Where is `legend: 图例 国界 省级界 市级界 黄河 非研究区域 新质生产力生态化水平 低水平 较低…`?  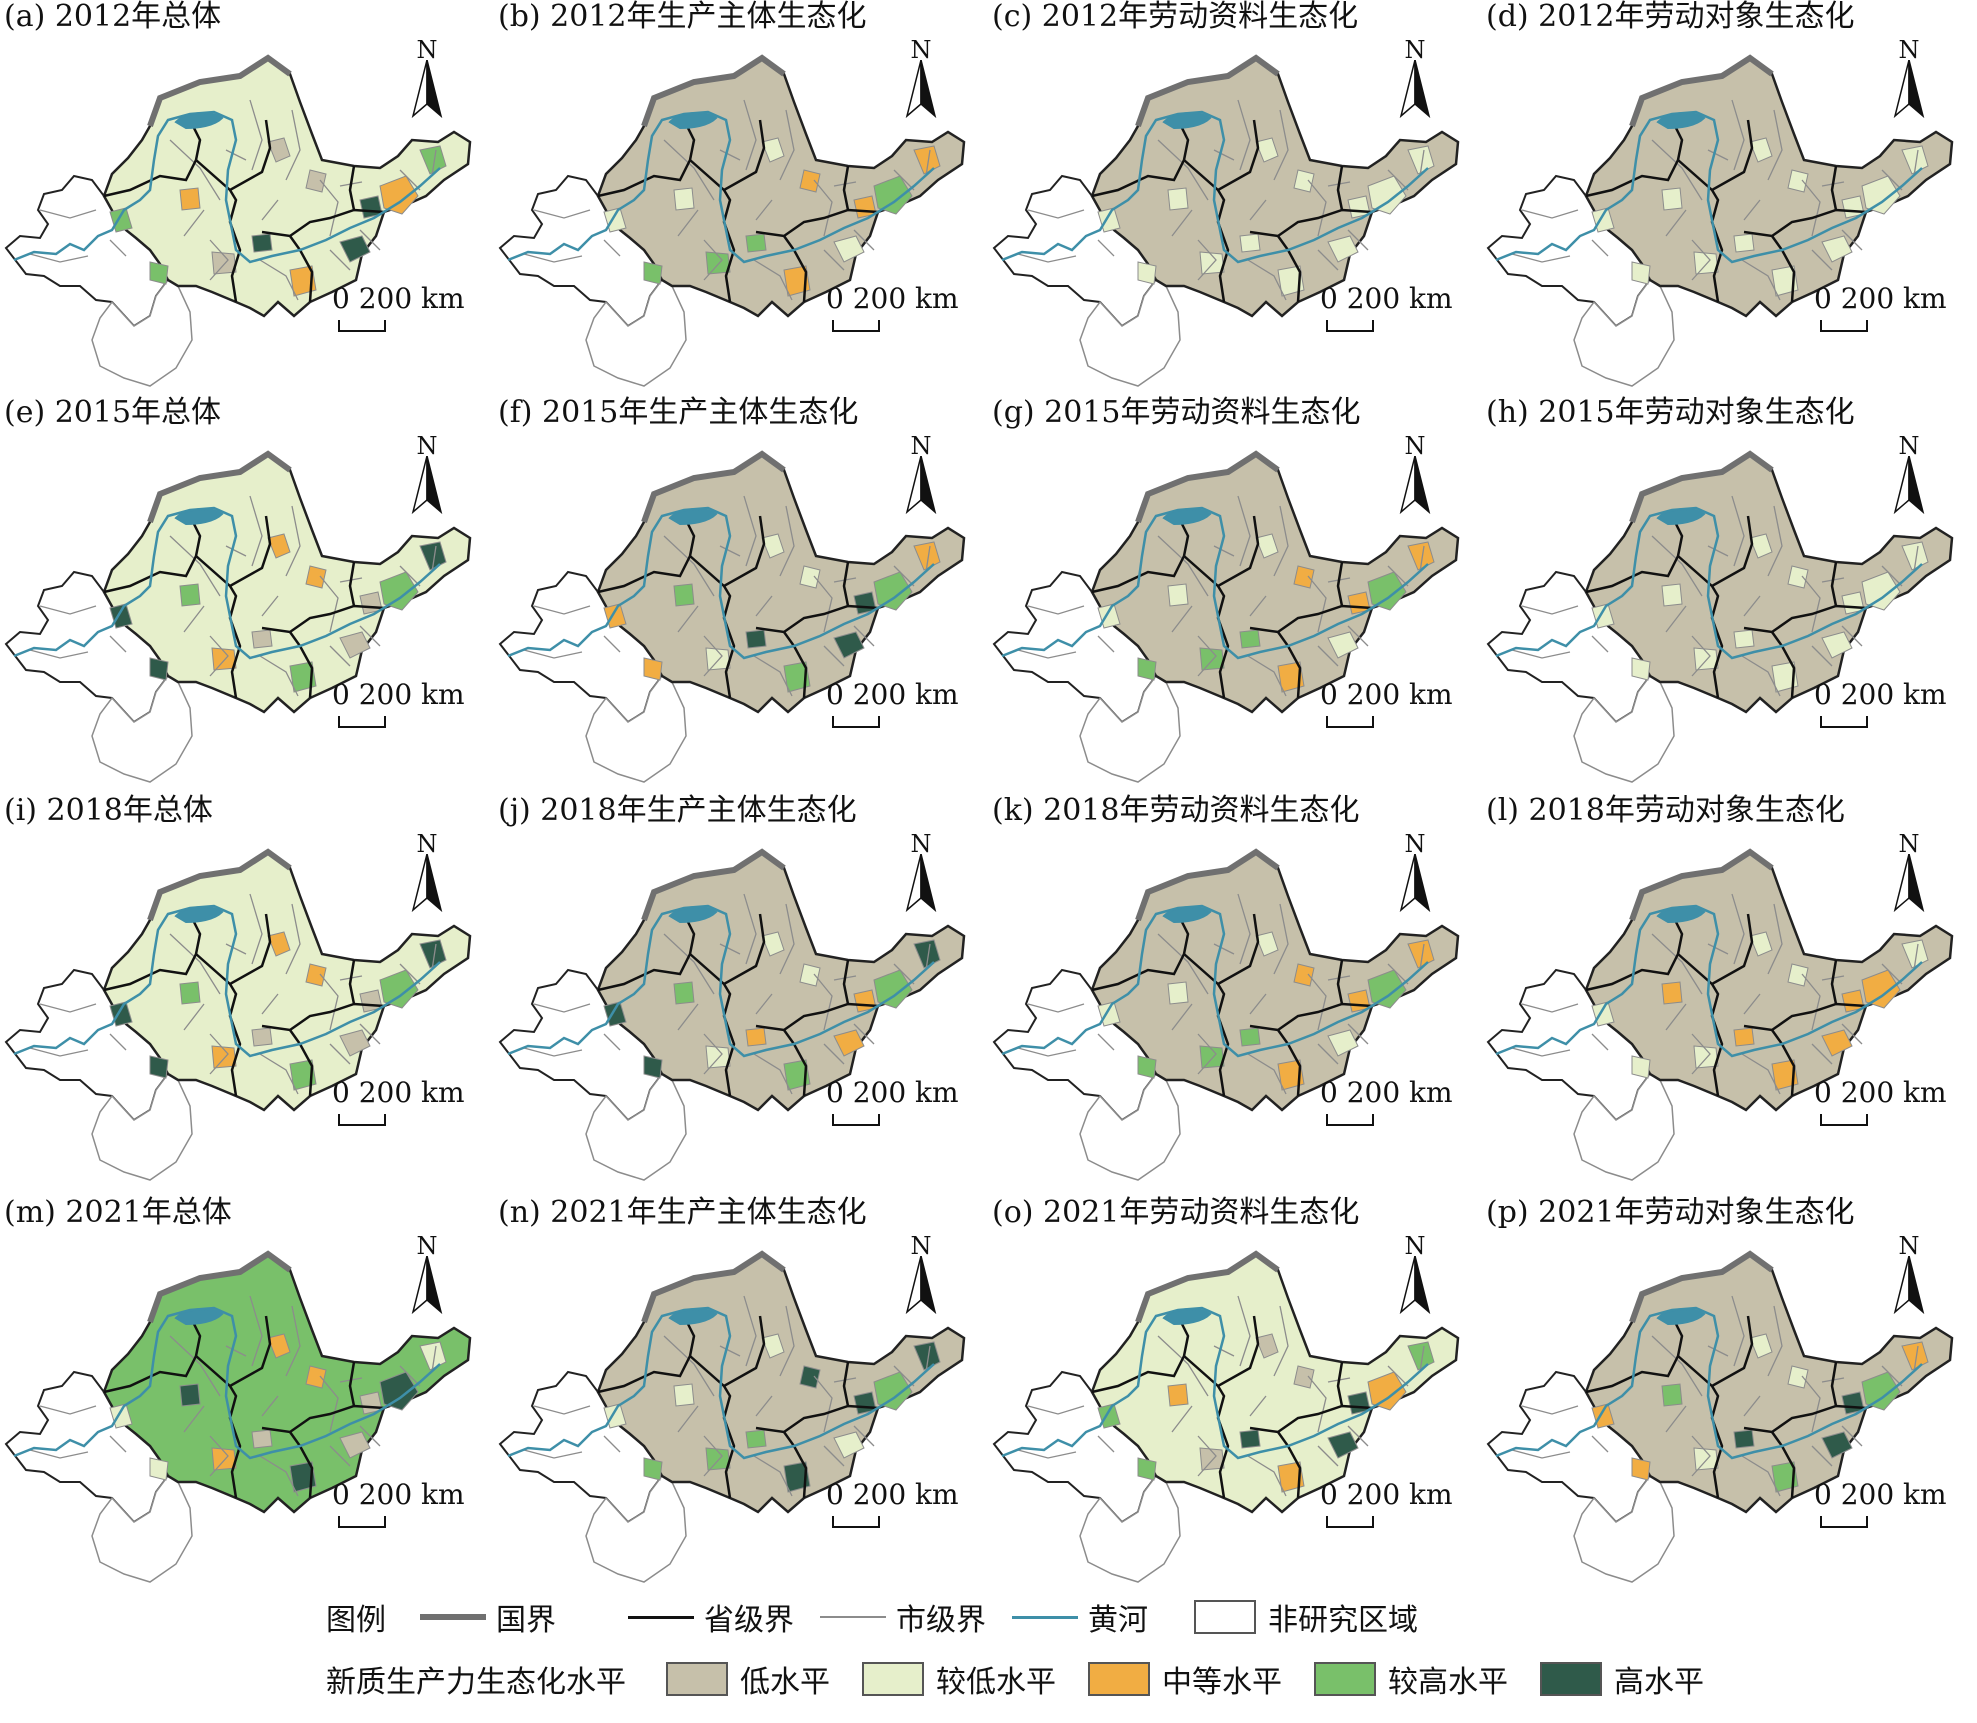 legend: 图例 国界 省级界 市级界 黄河 非研究区域 新质生产力生态化水平 低水平 较低… is located at coordinates (988, 1657).